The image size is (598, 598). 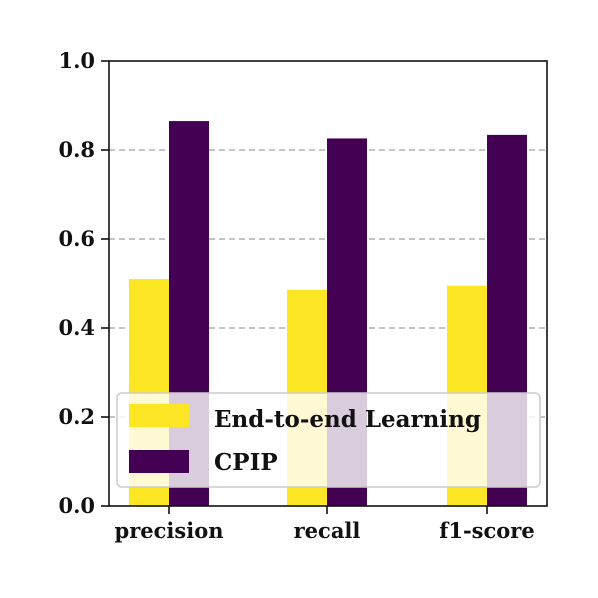 What do you see at coordinates (159, 461) in the screenshot?
I see `legend-swatch-cpip` at bounding box center [159, 461].